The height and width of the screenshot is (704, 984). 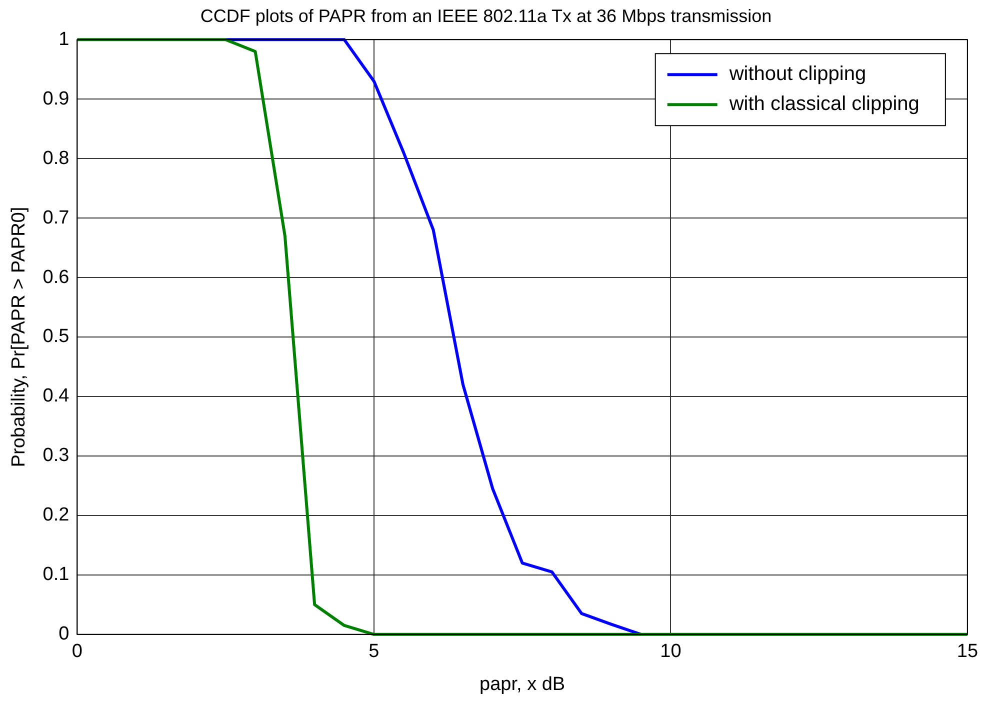 I want to click on y-tick-label: 0.7, so click(x=56, y=217).